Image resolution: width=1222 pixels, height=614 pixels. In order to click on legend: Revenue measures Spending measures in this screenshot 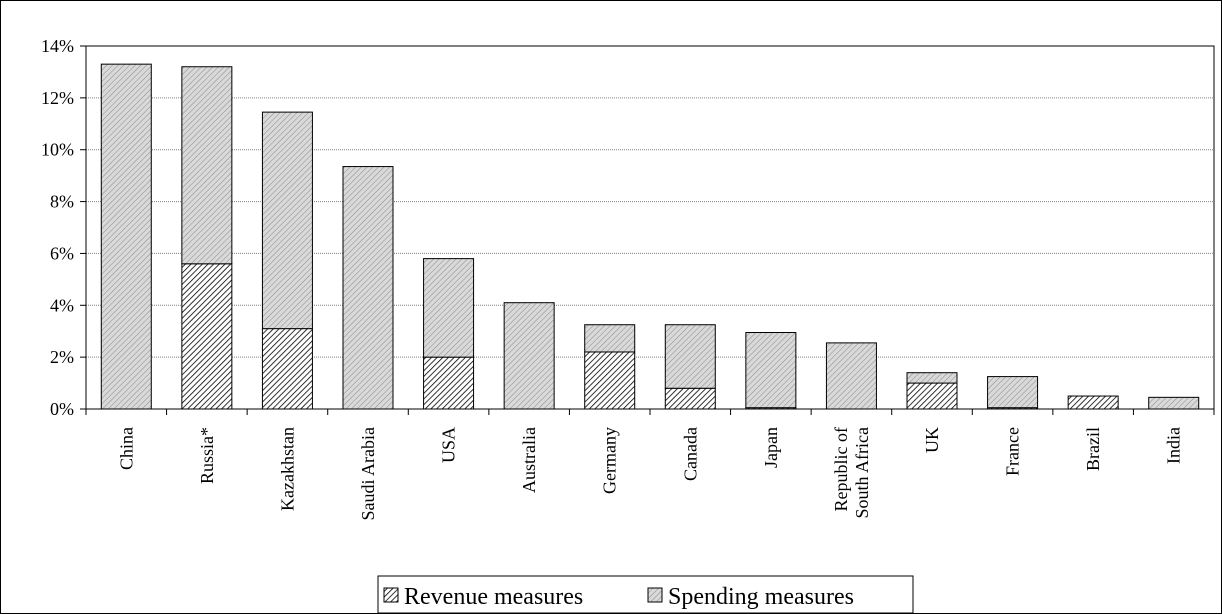, I will do `click(645, 594)`.